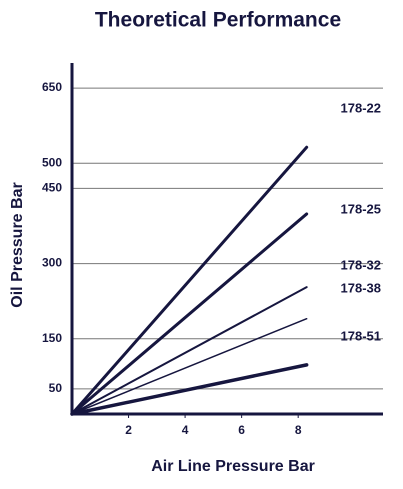 The height and width of the screenshot is (489, 403). Describe the element at coordinates (17, 244) in the screenshot. I see `y-axis-label: Oil Pressure Bar` at that location.